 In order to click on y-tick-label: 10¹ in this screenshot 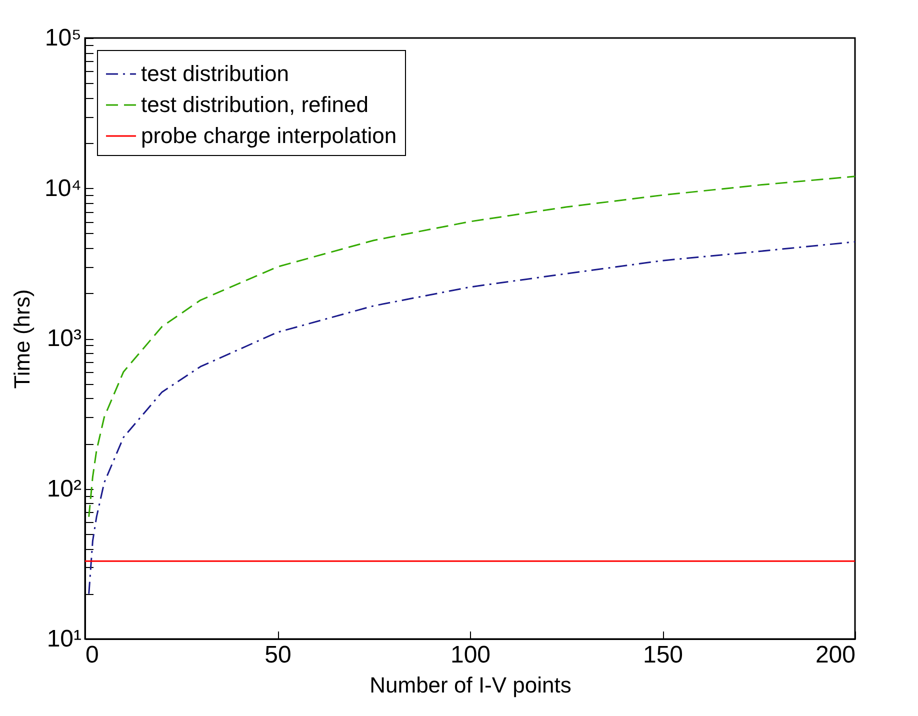, I will do `click(64, 639)`.